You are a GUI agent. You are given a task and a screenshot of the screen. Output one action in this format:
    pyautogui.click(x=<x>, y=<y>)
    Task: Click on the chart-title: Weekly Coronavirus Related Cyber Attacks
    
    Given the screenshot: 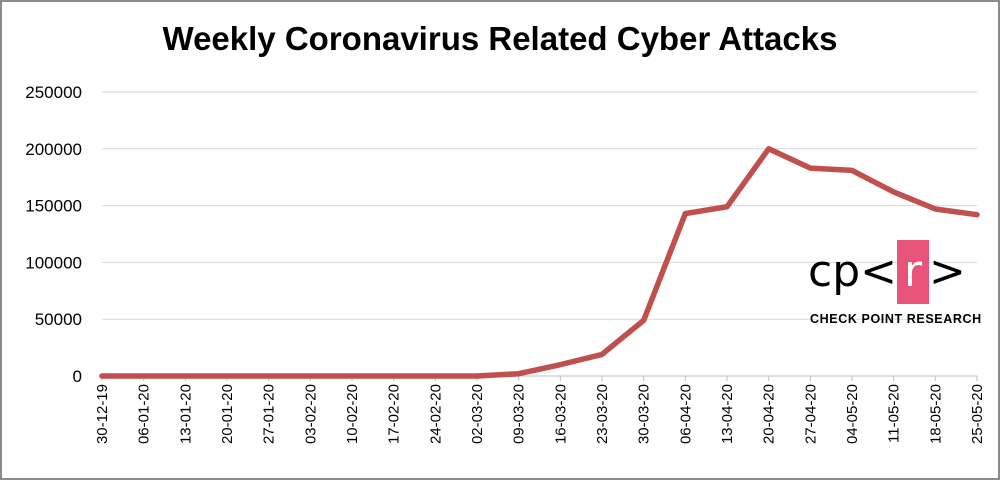 What is the action you would take?
    pyautogui.click(x=500, y=38)
    